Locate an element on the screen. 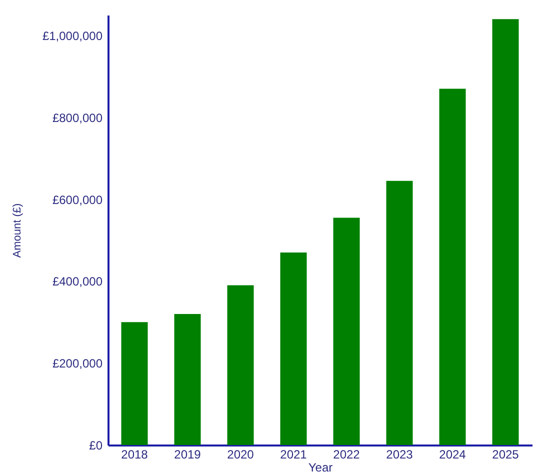 The width and height of the screenshot is (560, 475). x-tick-label: 2024 is located at coordinates (452, 455).